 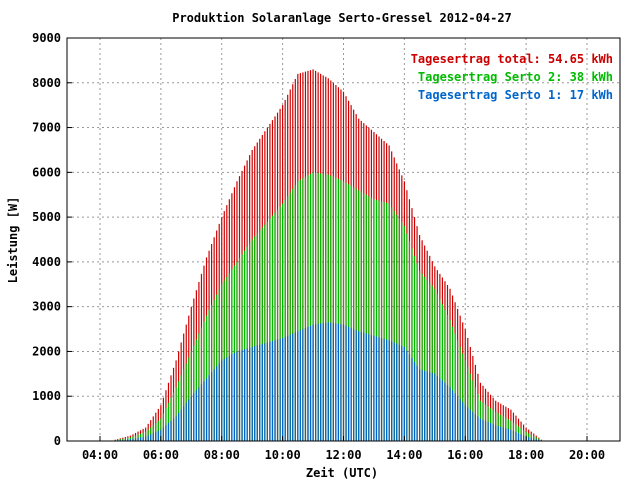 I want to click on y-tick-label: 0, so click(x=57, y=441).